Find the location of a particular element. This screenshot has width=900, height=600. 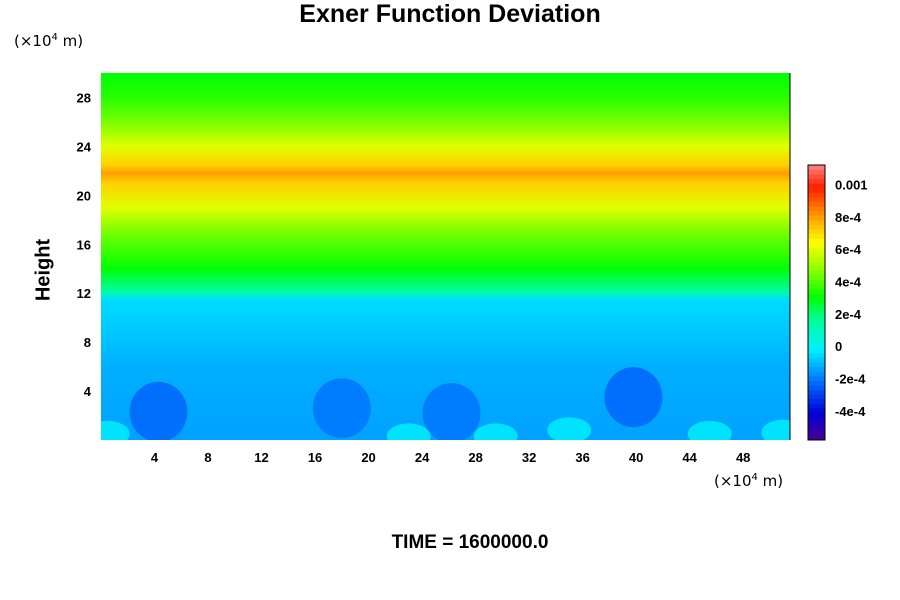

y-tick-labels: 4 8 12 16 20 24 28 is located at coordinates (84, 244).